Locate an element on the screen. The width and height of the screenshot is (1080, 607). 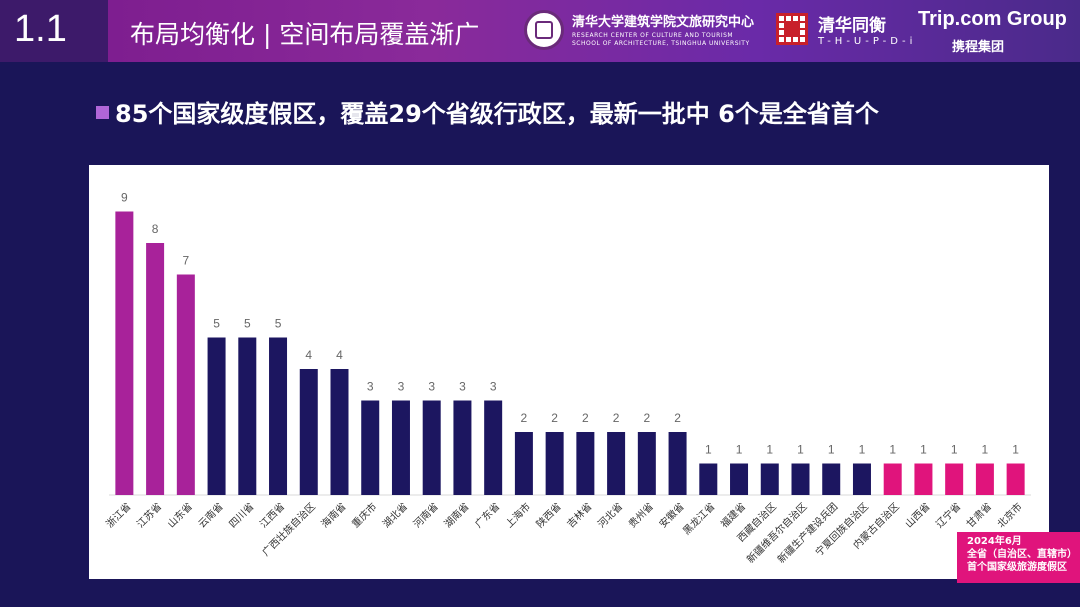
tsinghua-center-name: 清华大学建筑学院文旅研究中心 is located at coordinates (663, 22).